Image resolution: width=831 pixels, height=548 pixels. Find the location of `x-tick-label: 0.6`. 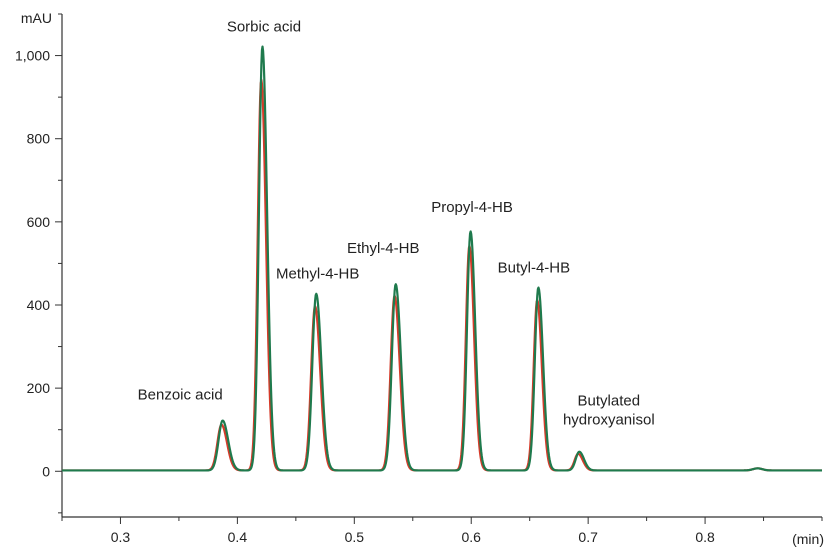

x-tick-label: 0.6 is located at coordinates (471, 537).